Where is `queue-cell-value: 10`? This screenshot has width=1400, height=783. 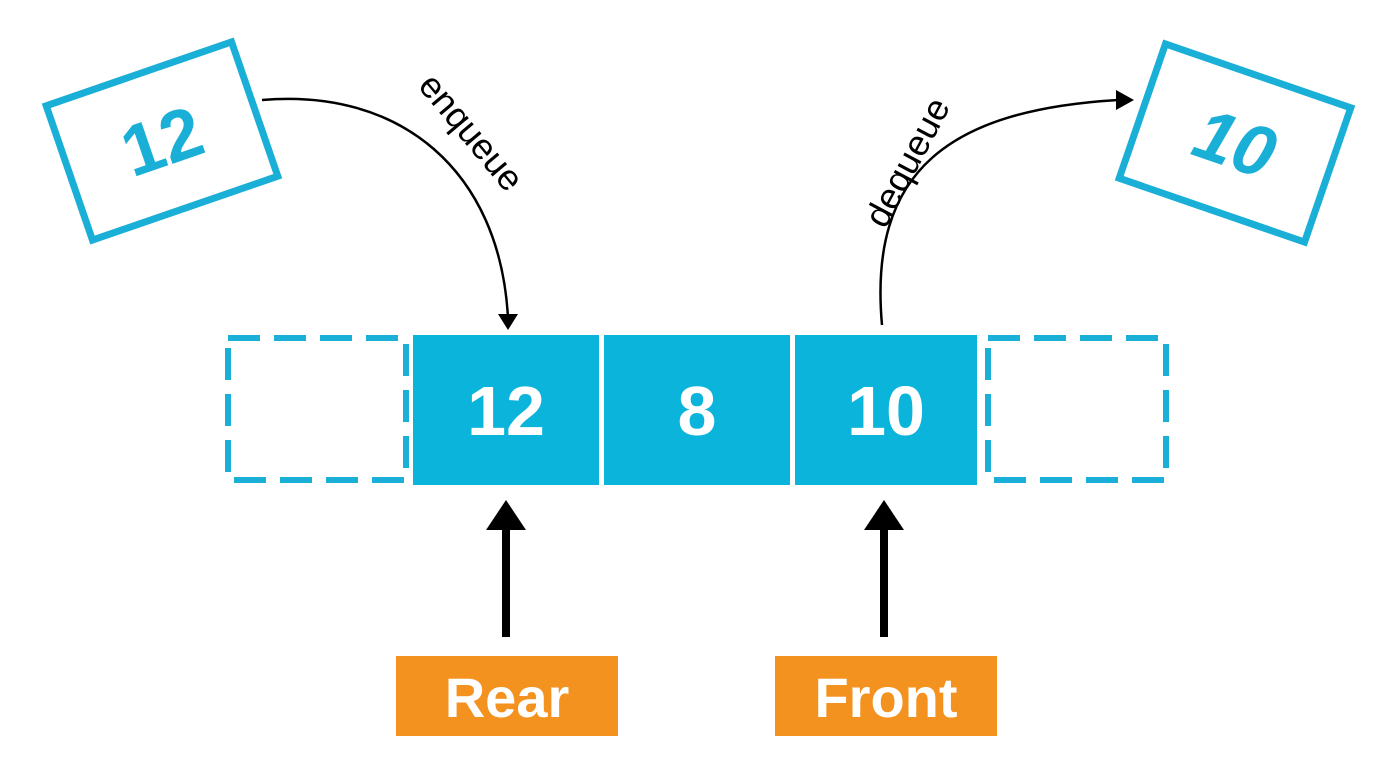 queue-cell-value: 10 is located at coordinates (886, 411).